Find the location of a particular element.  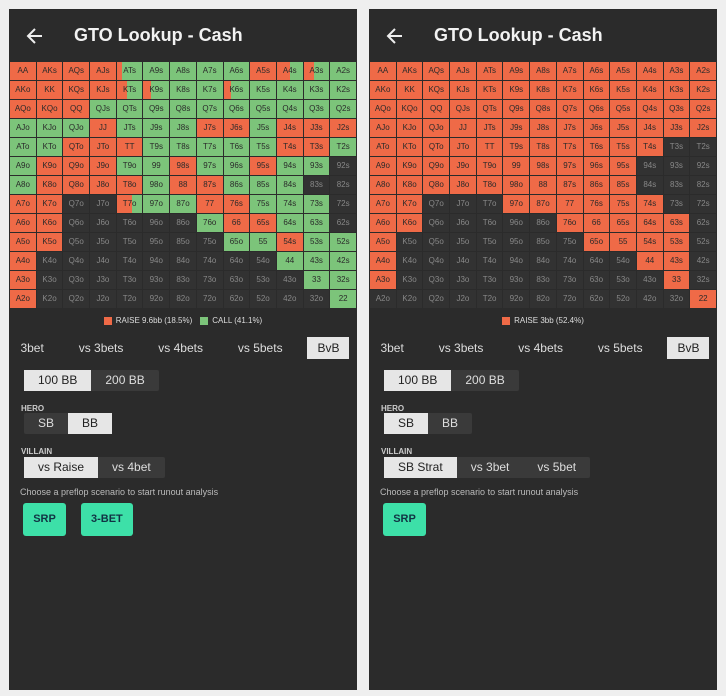

hand-cell: K5s is located at coordinates (623, 90).